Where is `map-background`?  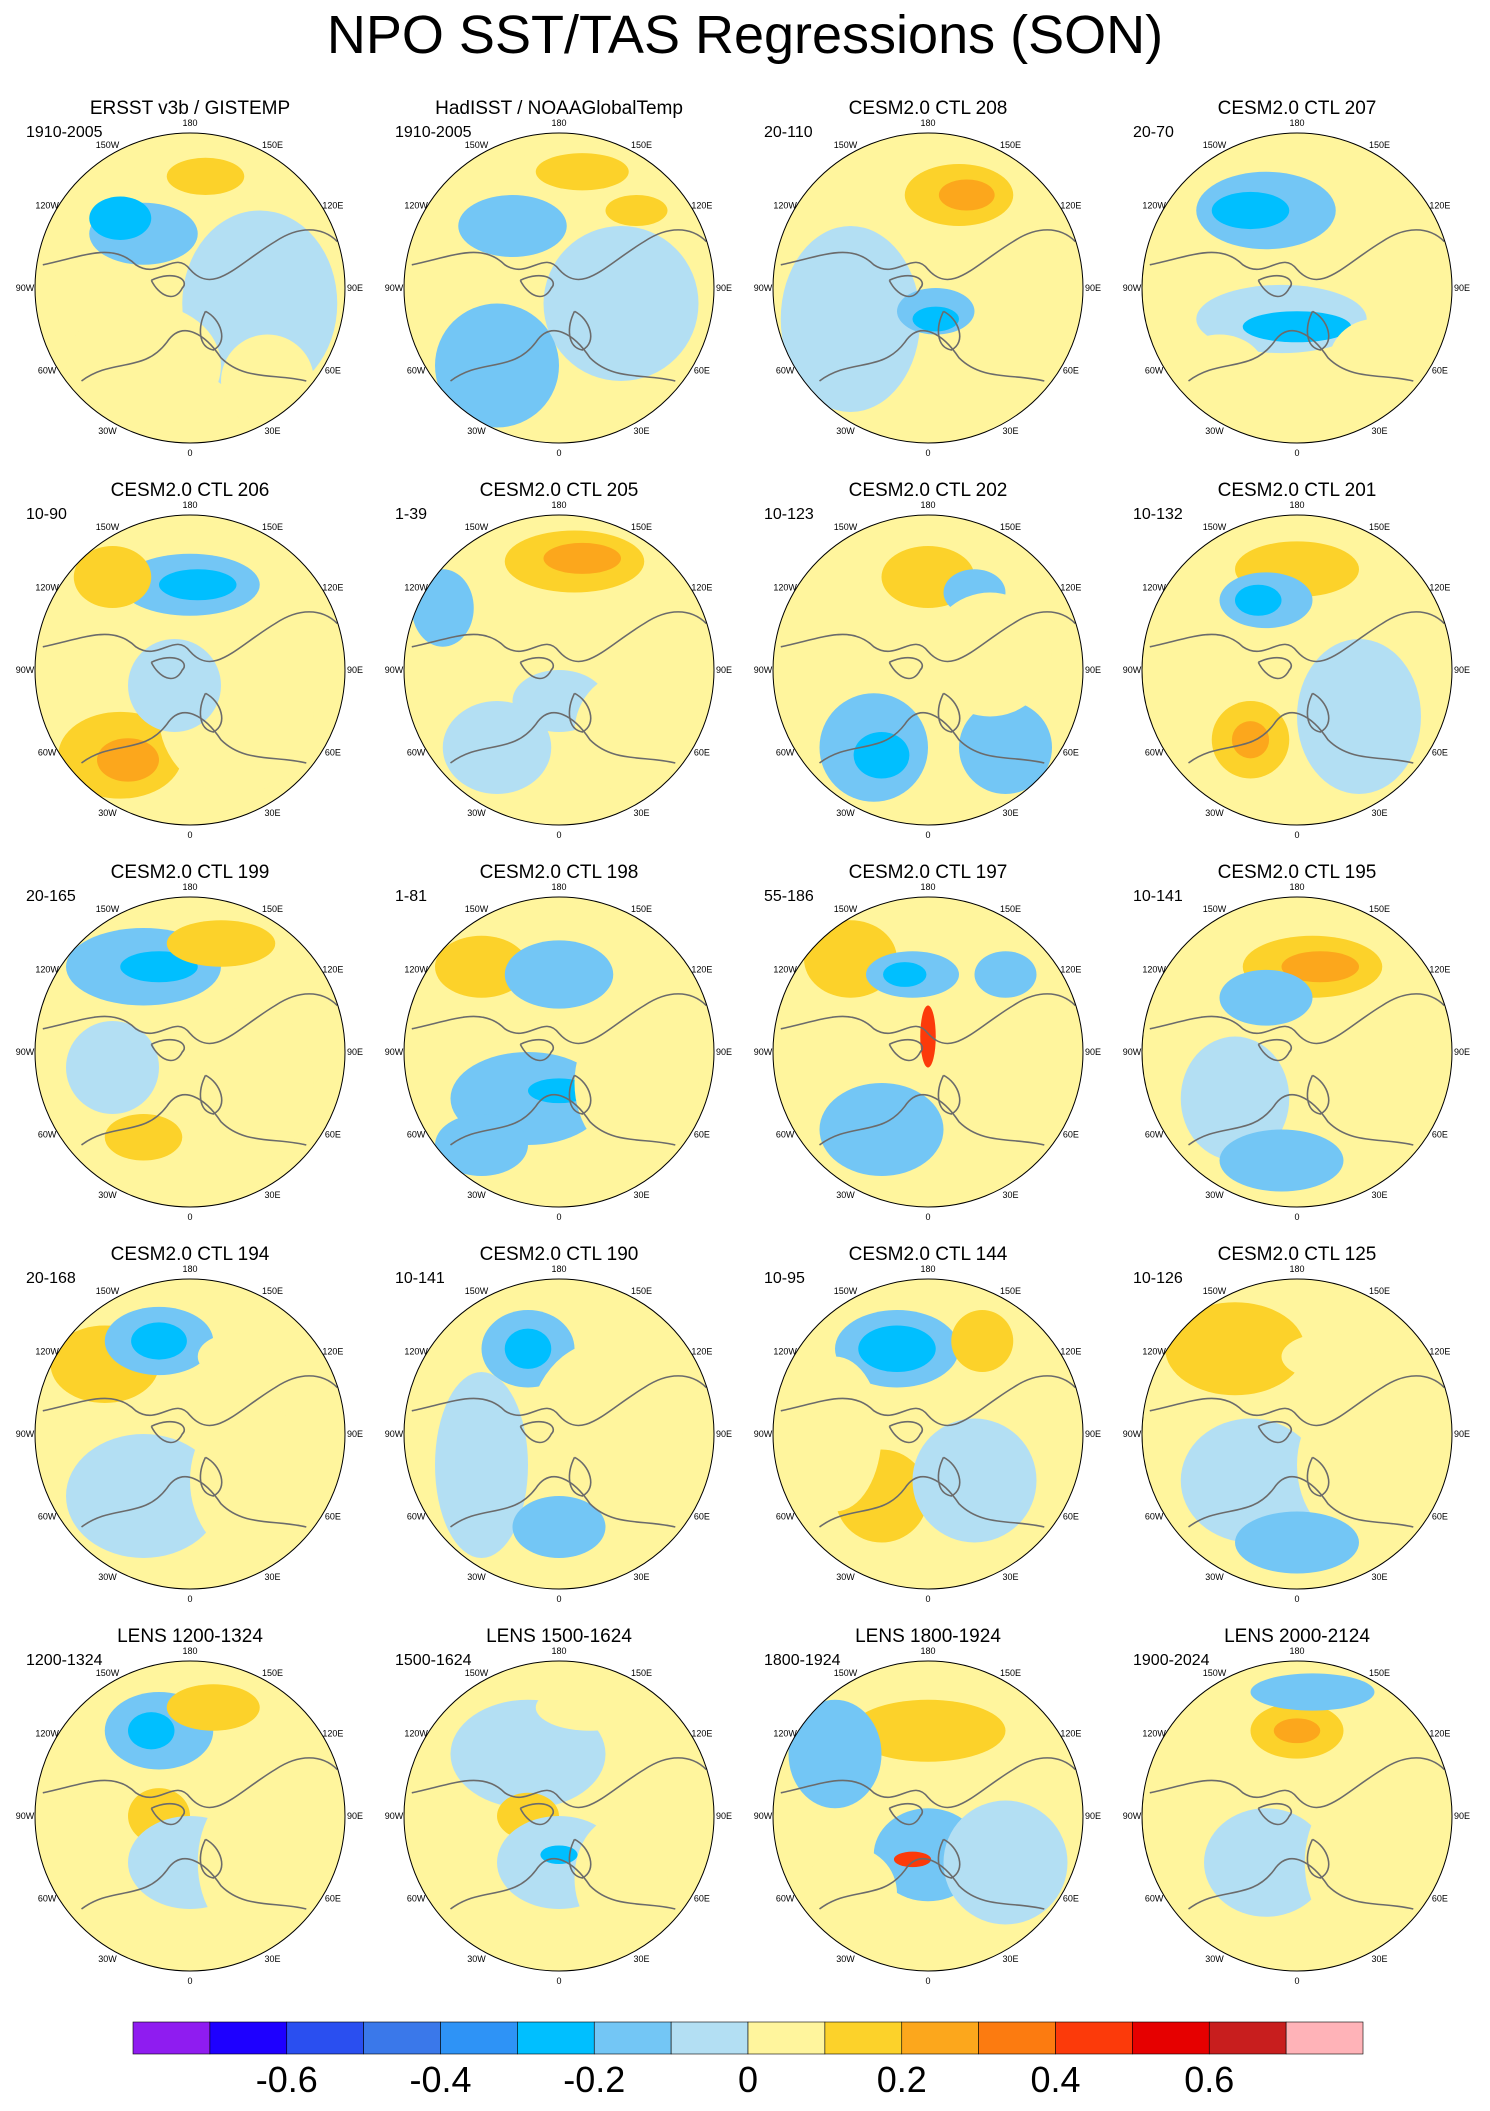 map-background is located at coordinates (559, 1816).